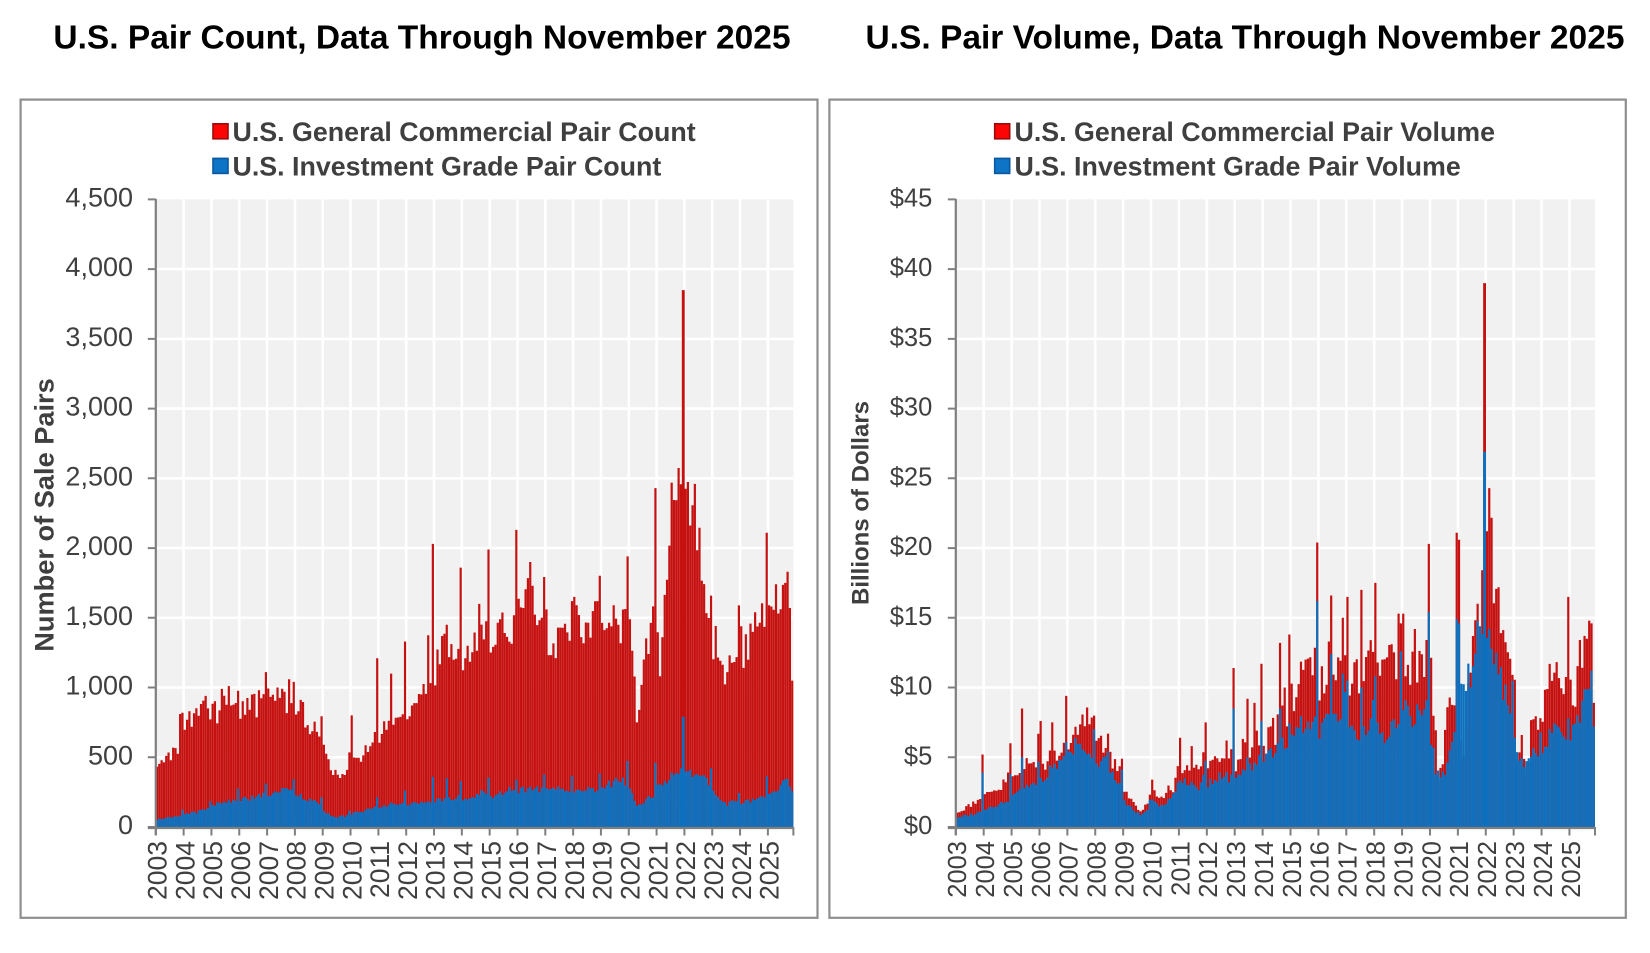  What do you see at coordinates (1238, 167) in the screenshot?
I see `svg-text:U.S. Investment Grade Pair Vol: U.S. Investment Grade Pair Volume` at bounding box center [1238, 167].